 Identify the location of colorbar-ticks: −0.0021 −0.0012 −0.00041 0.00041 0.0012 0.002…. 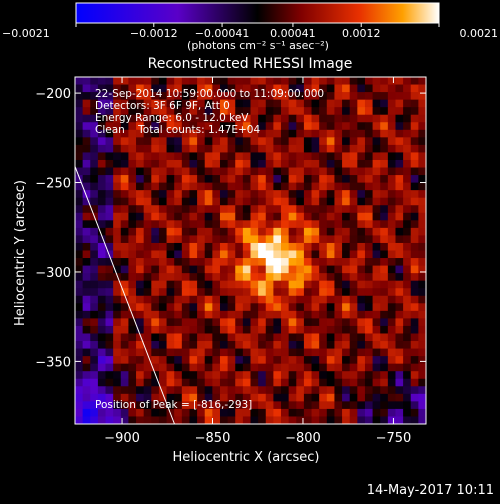
(250, 31).